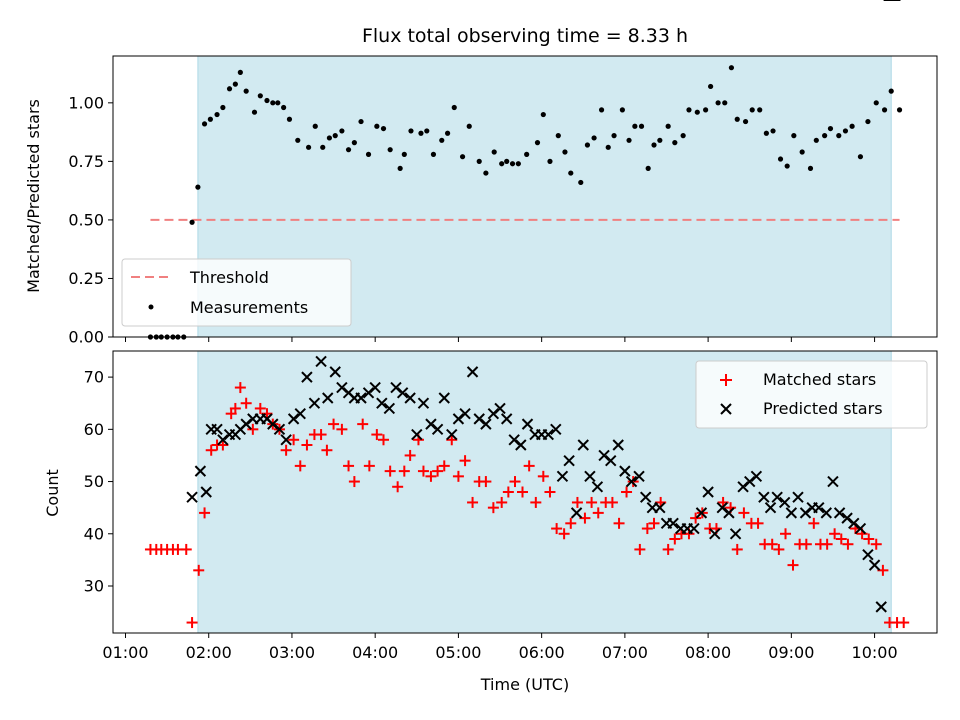 The width and height of the screenshot is (960, 720). What do you see at coordinates (726, 409) in the screenshot?
I see `legend-predicted-swatch` at bounding box center [726, 409].